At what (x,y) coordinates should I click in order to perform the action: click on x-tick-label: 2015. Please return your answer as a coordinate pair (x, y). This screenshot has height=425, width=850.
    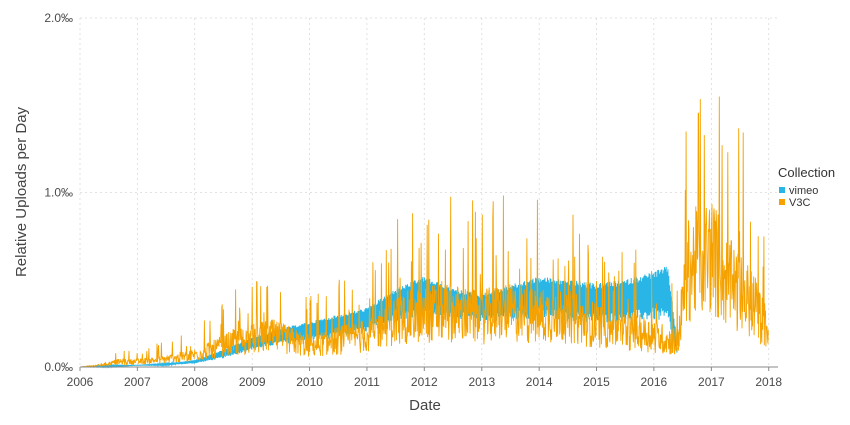
    Looking at the image, I should click on (596, 382).